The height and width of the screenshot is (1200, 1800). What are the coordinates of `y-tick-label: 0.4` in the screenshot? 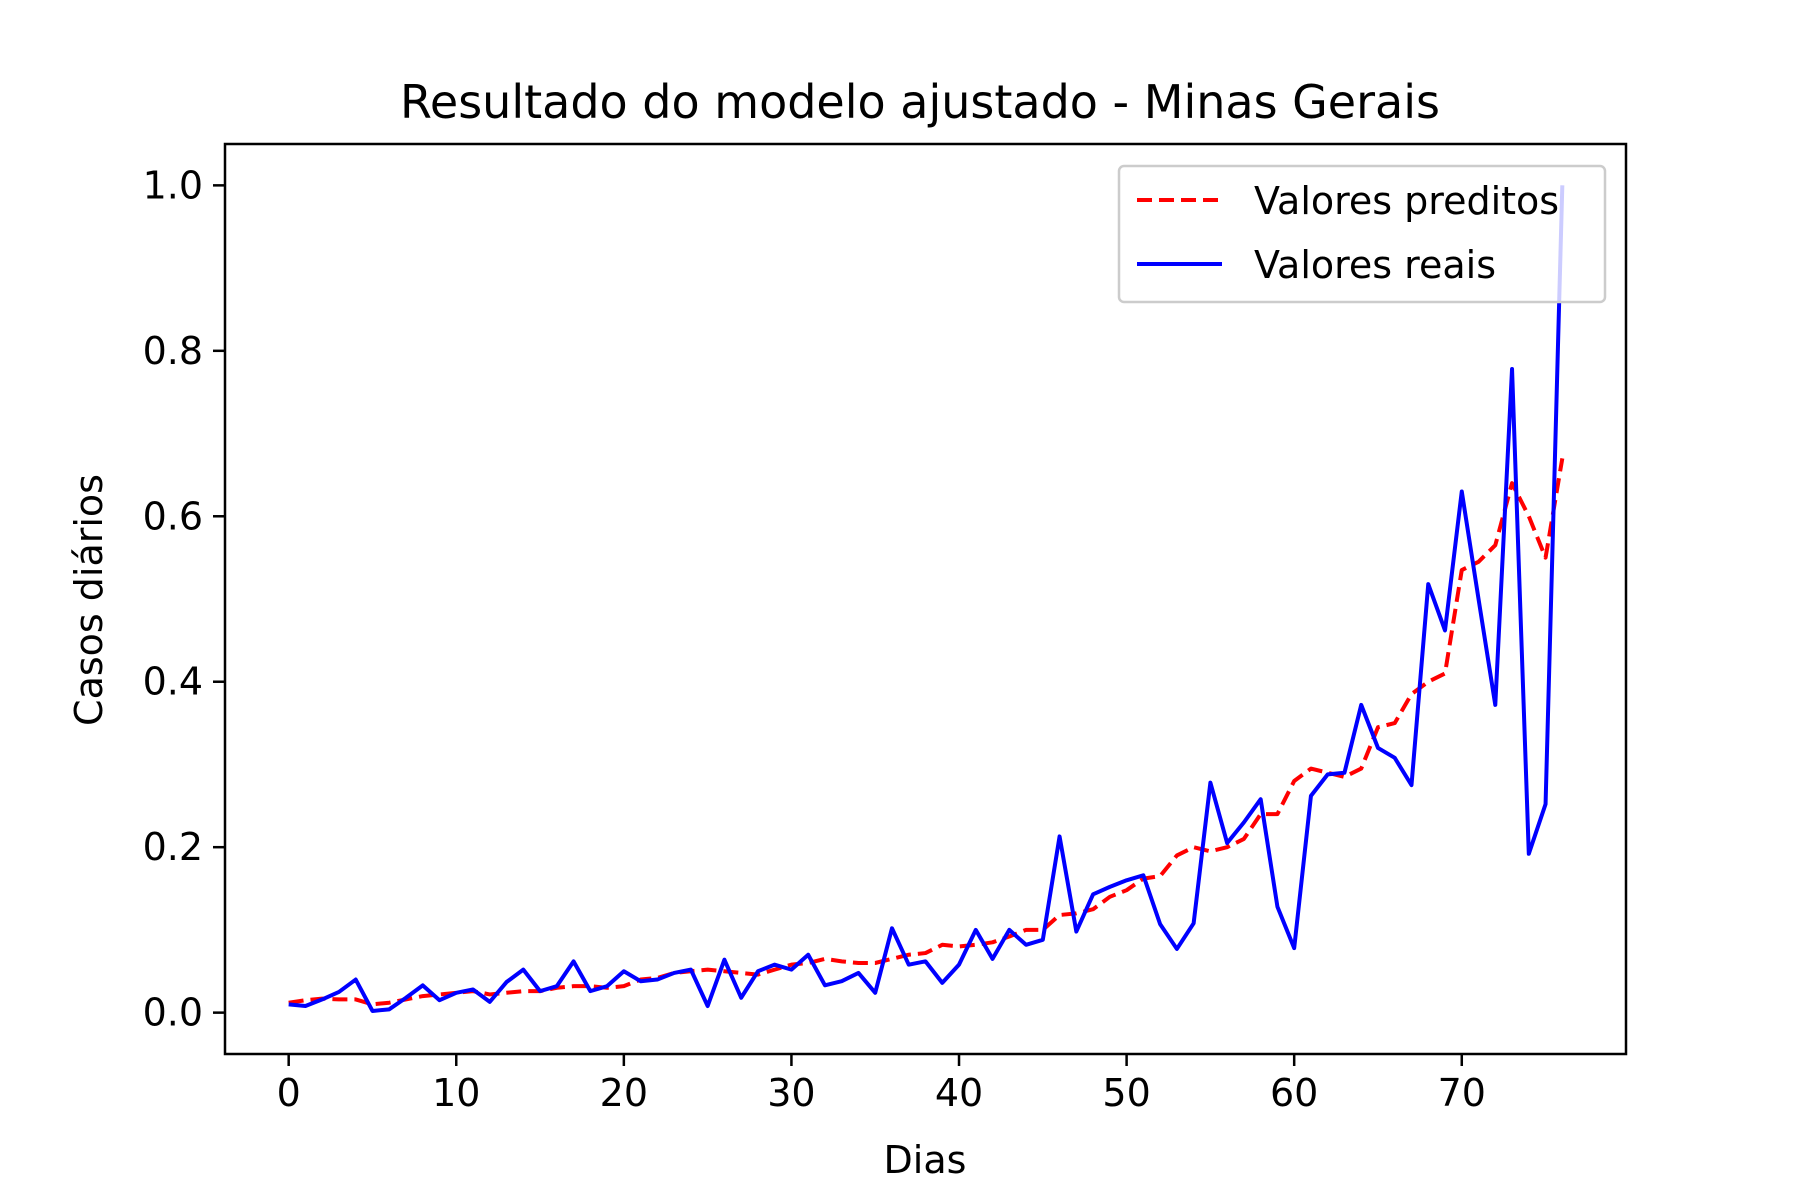 It's located at (173, 682).